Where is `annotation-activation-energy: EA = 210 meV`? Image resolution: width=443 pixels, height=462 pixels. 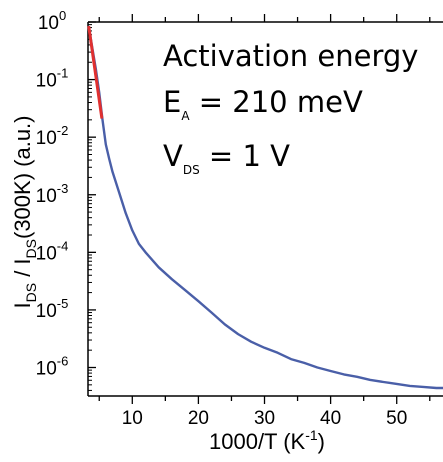 annotation-activation-energy: EA = 210 meV is located at coordinates (263, 104).